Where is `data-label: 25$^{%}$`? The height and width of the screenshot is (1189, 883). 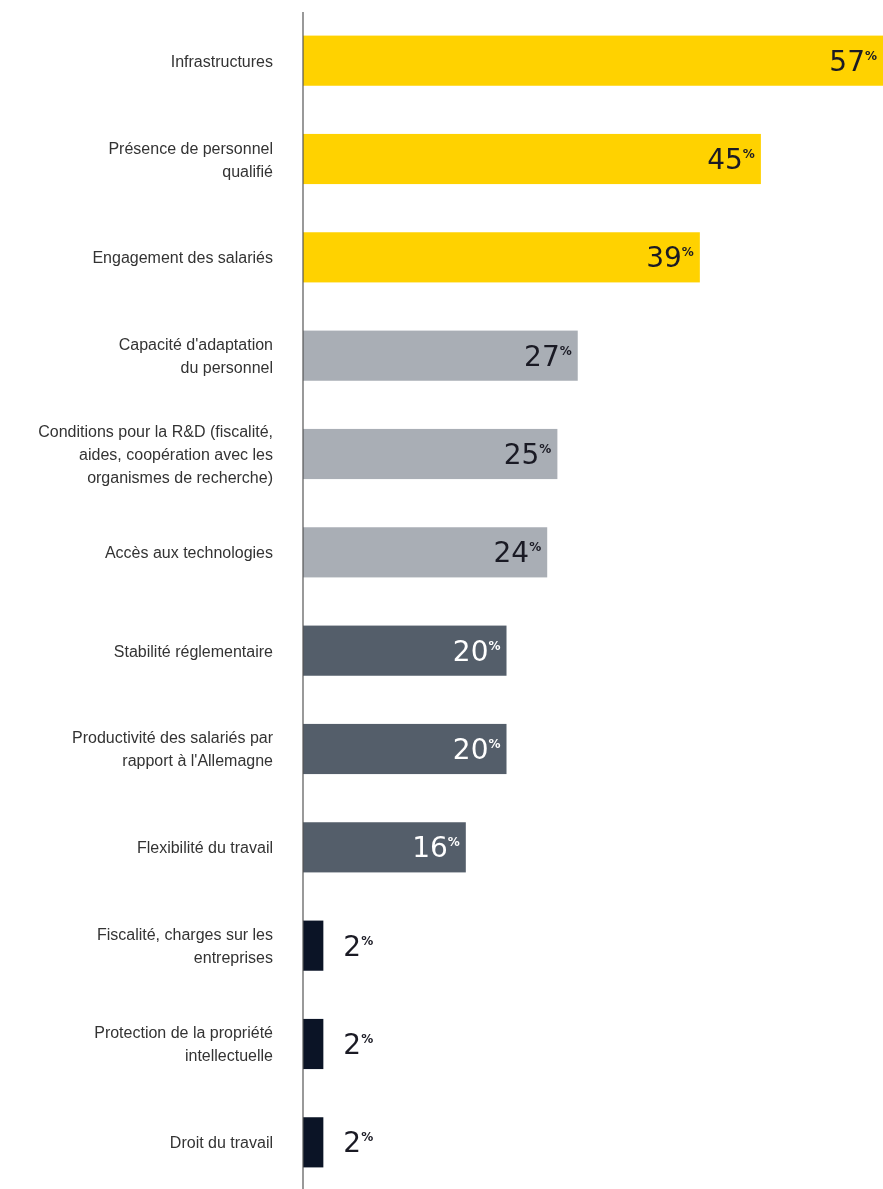
data-label: 25$^{%}$ is located at coordinates (527, 454).